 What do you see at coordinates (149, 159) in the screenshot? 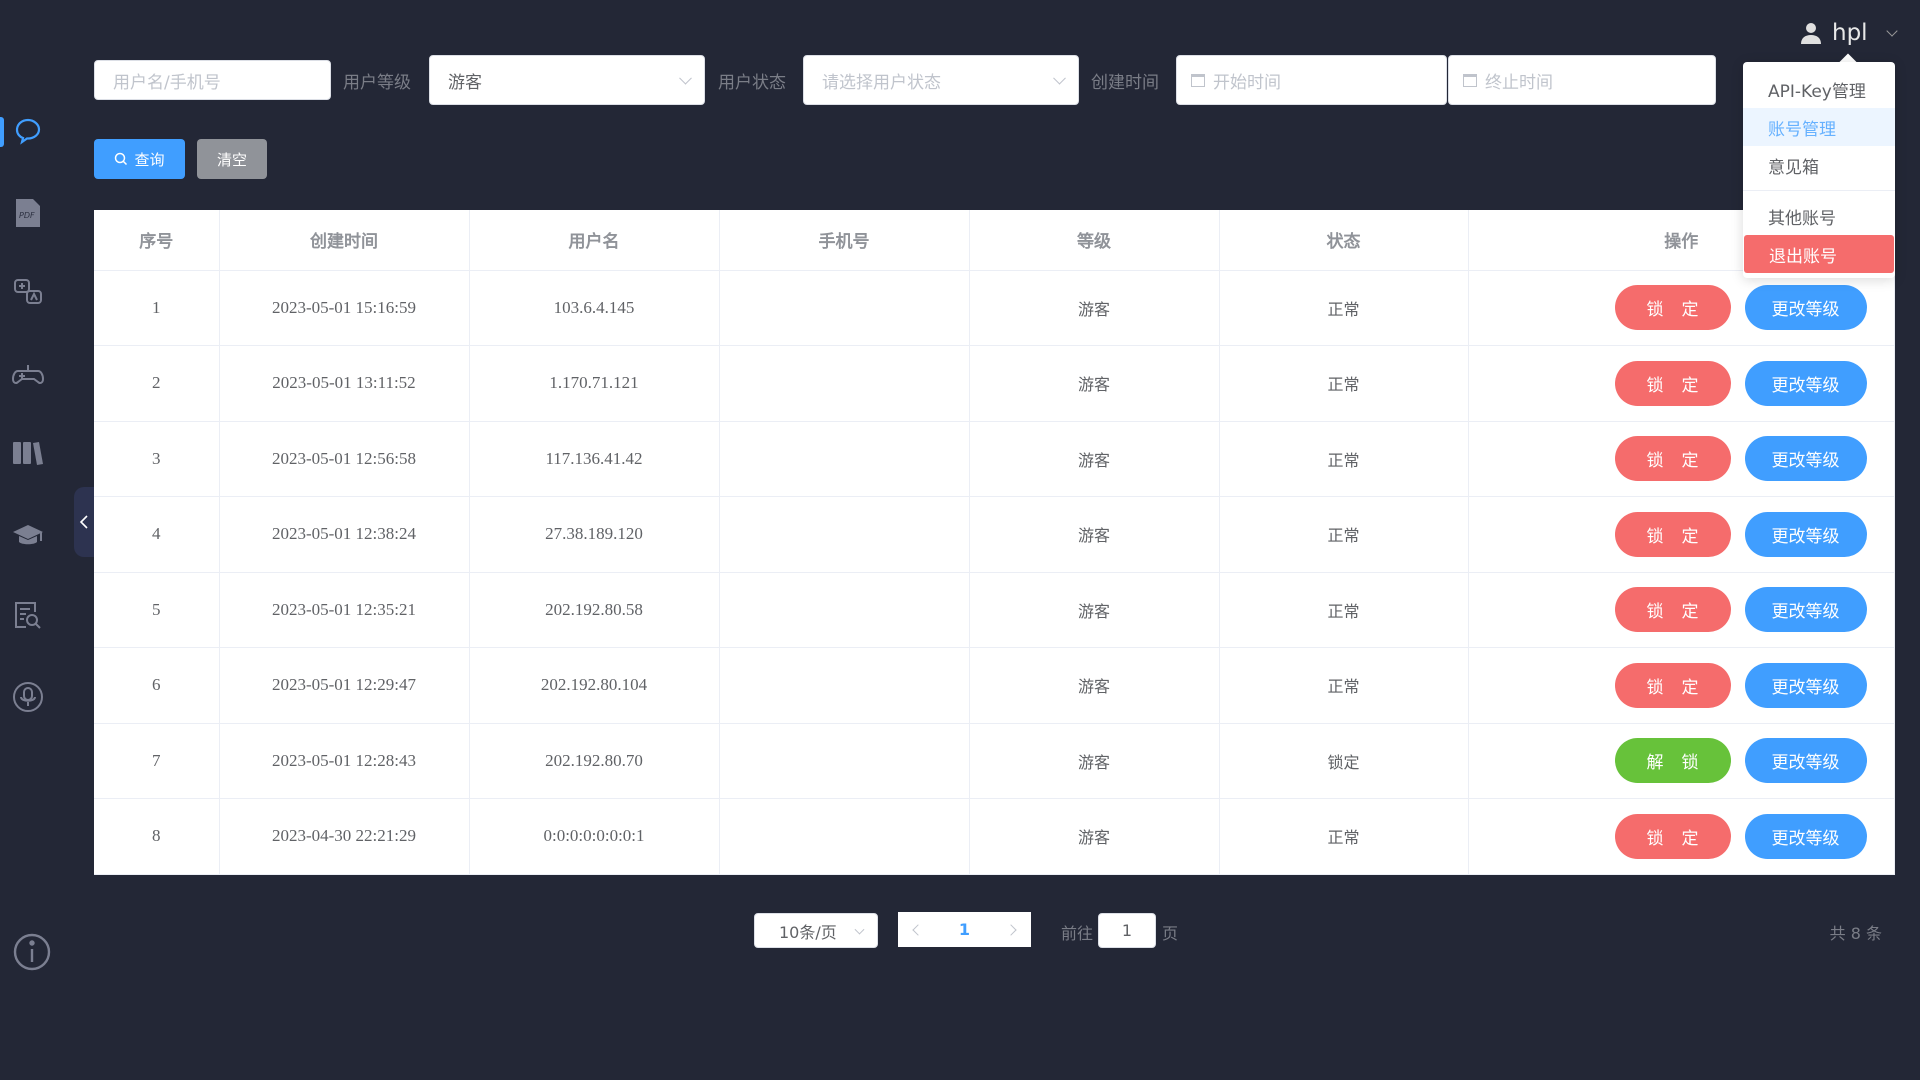
I see `query-label: 查询` at bounding box center [149, 159].